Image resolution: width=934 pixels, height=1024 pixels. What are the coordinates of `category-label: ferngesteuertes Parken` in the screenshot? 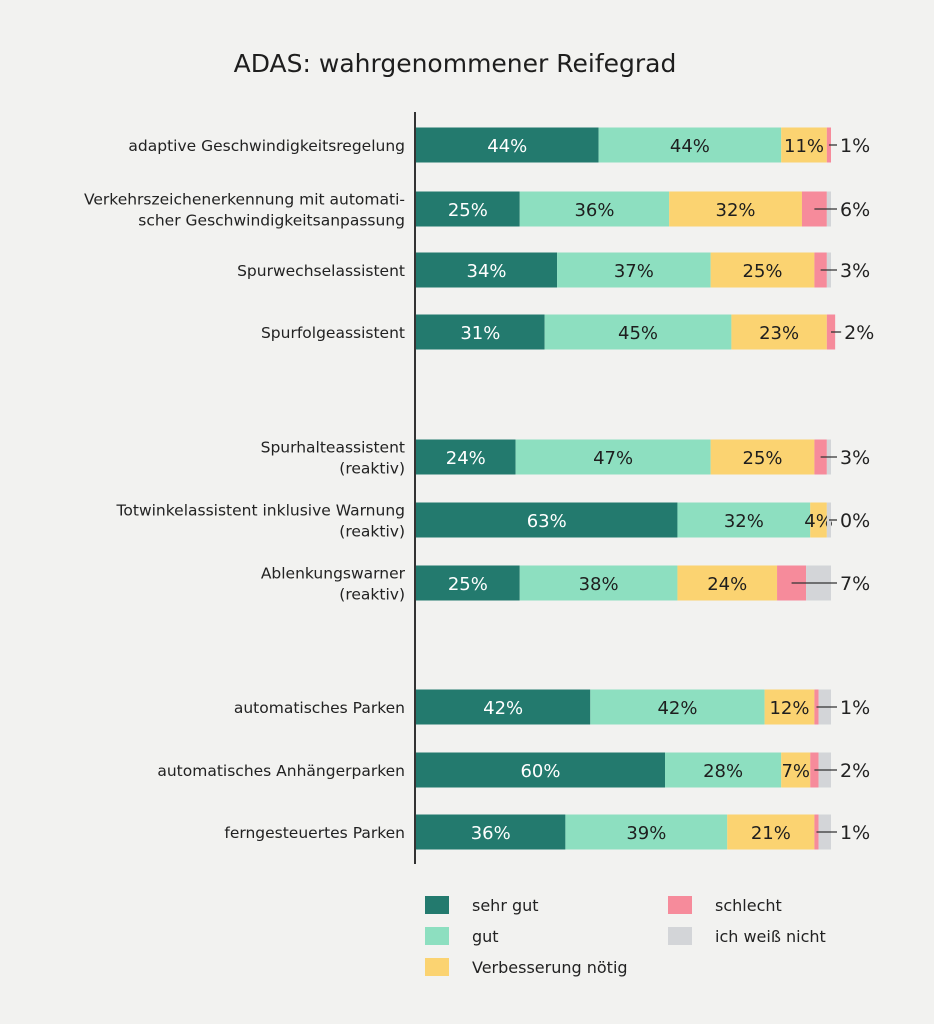 It's located at (314, 833).